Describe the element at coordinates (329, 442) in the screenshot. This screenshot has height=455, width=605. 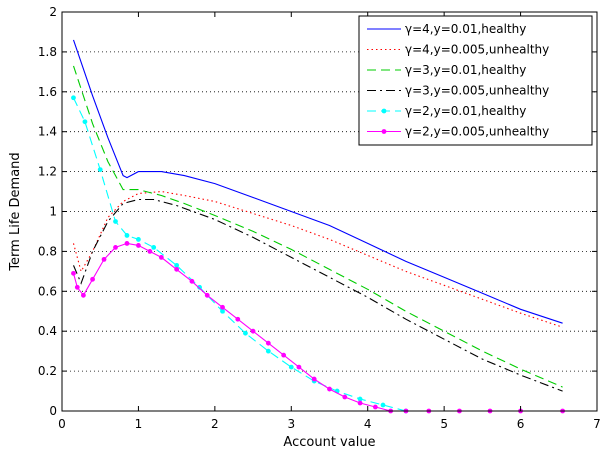
I see `x-axis-label: Account value` at that location.